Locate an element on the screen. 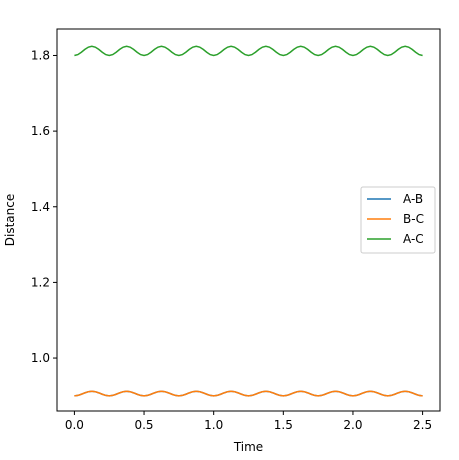 Image resolution: width=459 pixels, height=460 pixels. y-tick-label: 1.2 is located at coordinates (40, 282).